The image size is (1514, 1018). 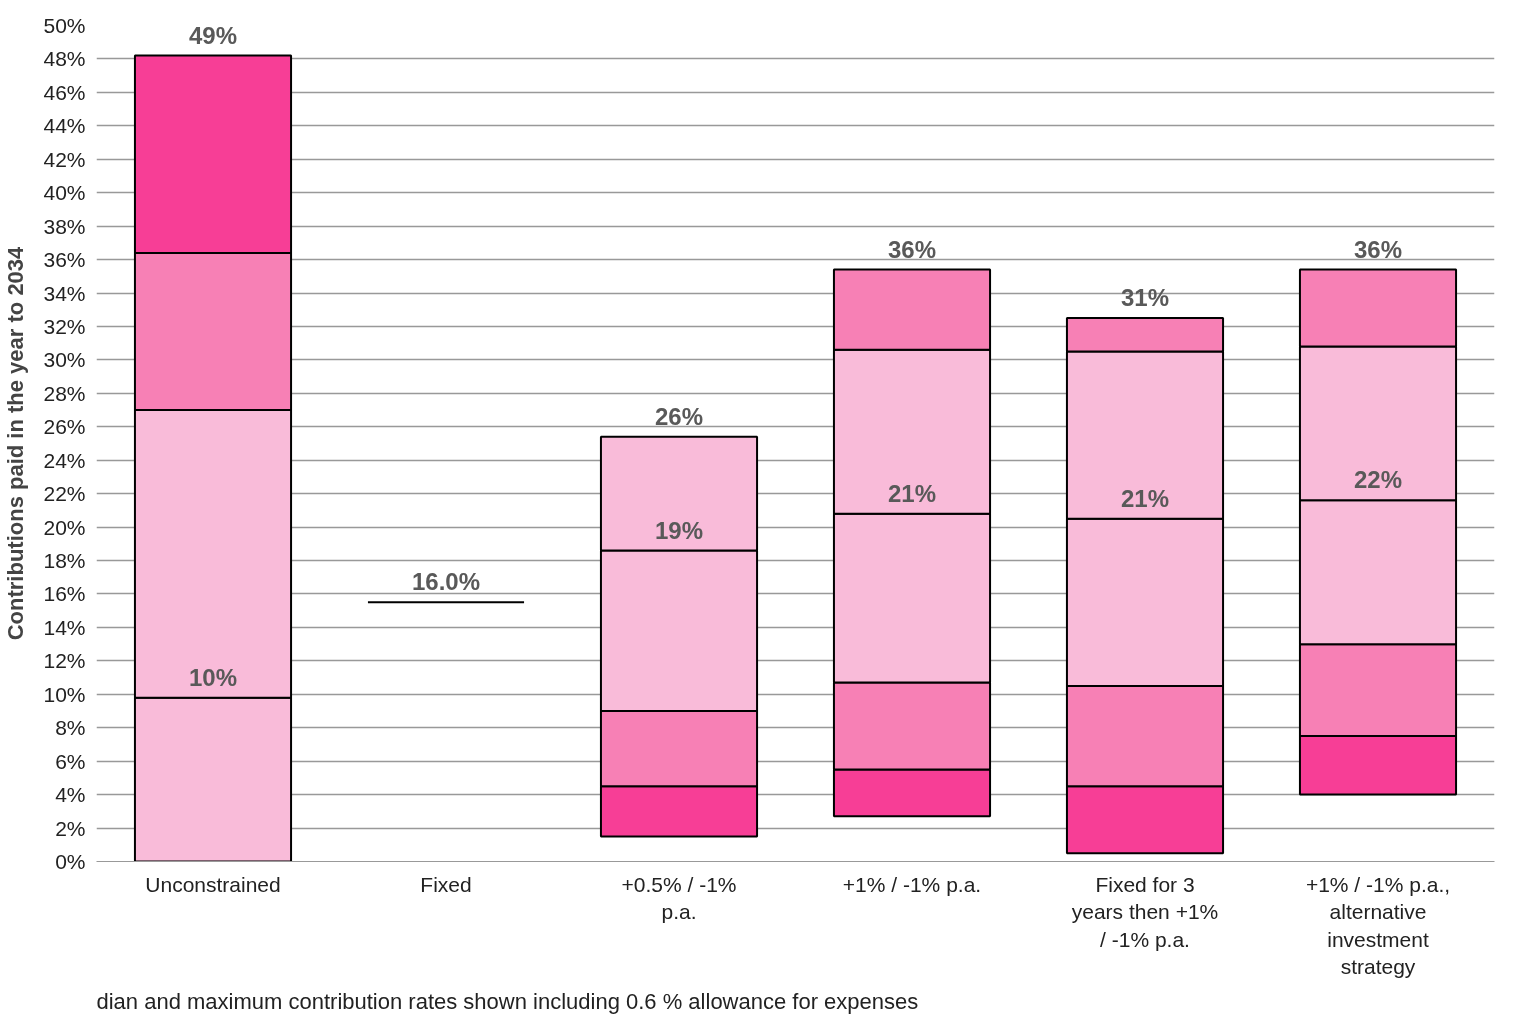 What do you see at coordinates (679, 898) in the screenshot?
I see `x-tick-label: +0.5% / -1% p.a.` at bounding box center [679, 898].